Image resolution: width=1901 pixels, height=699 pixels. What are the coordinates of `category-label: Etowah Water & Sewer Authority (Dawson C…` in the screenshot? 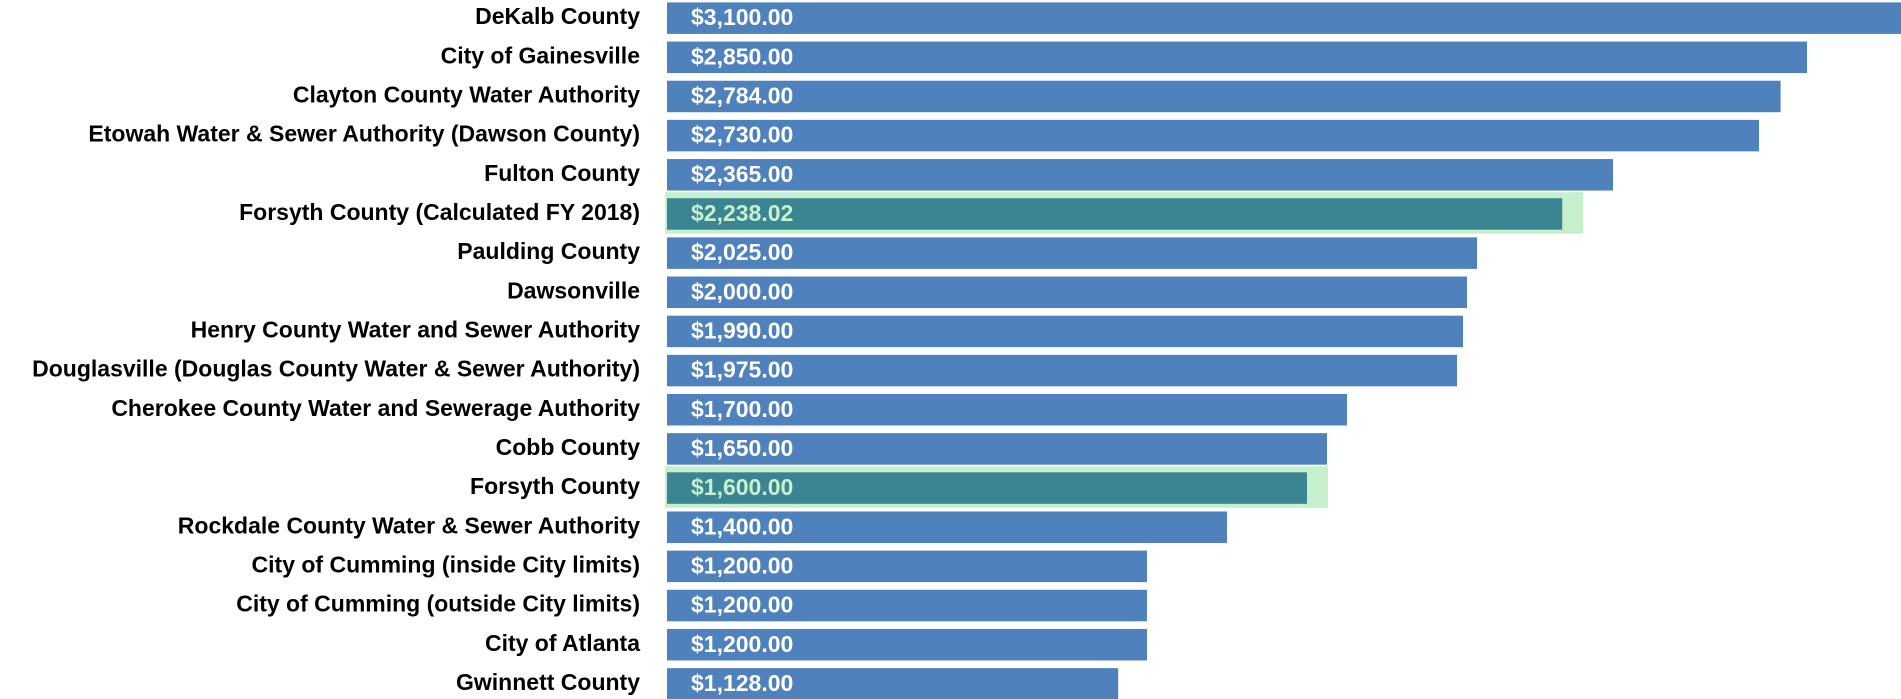 It's located at (364, 134).